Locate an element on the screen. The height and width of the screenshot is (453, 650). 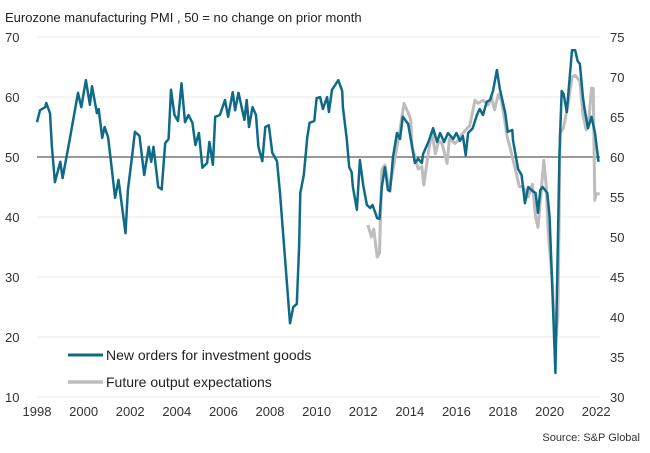
right-axis-tick-labels: 30 35 40 45 50 55 60 65 70 75 is located at coordinates (617, 217).